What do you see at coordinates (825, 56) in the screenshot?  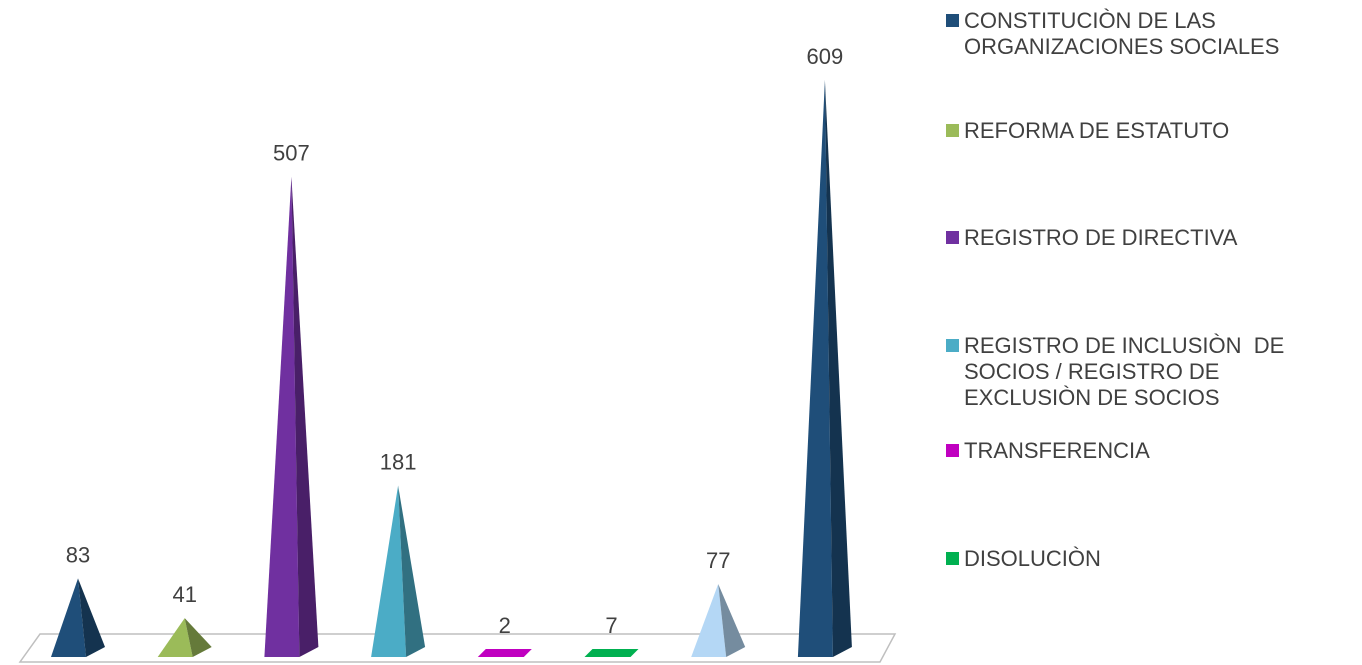 I see `data-label: 609` at bounding box center [825, 56].